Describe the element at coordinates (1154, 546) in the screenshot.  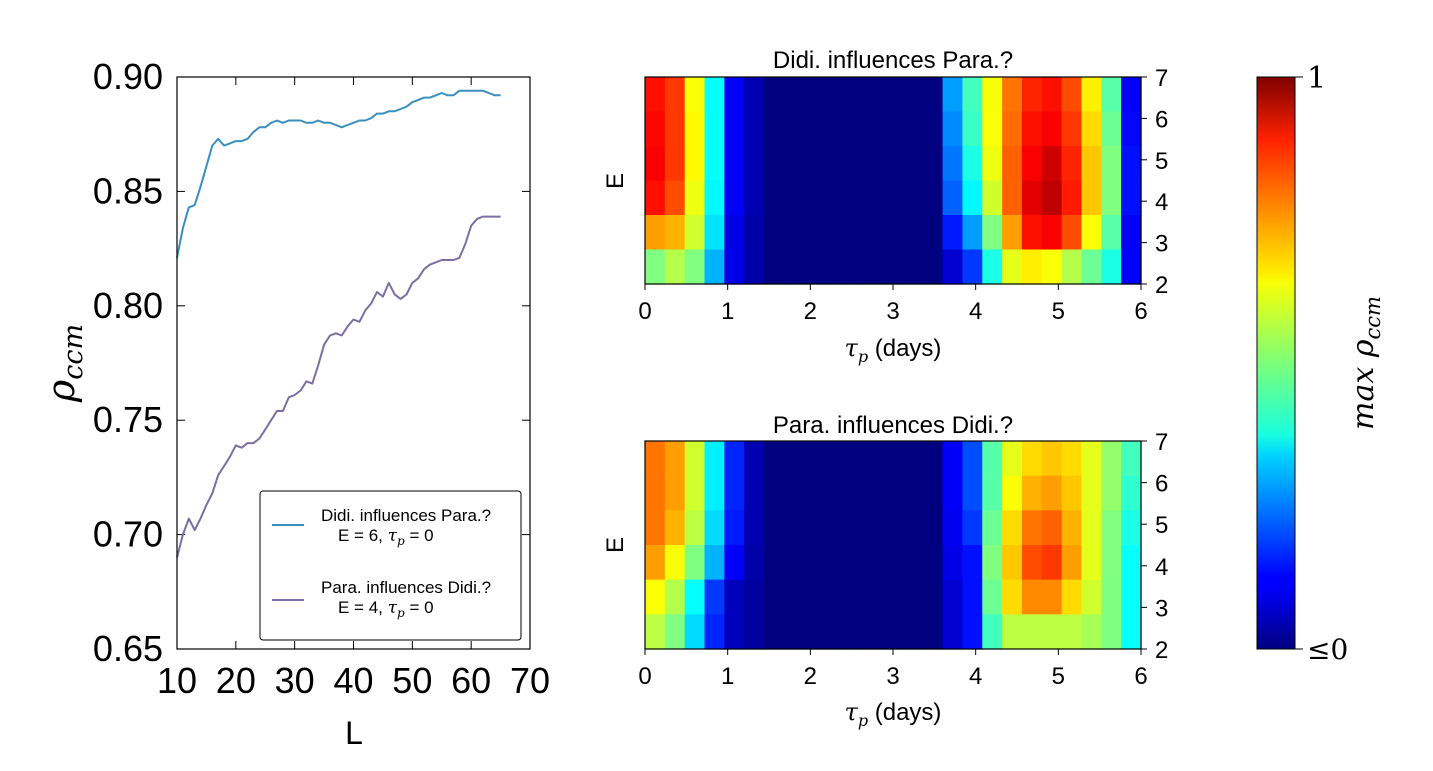
I see `y-axis-ticks: 7 6 5 4 3 2` at that location.